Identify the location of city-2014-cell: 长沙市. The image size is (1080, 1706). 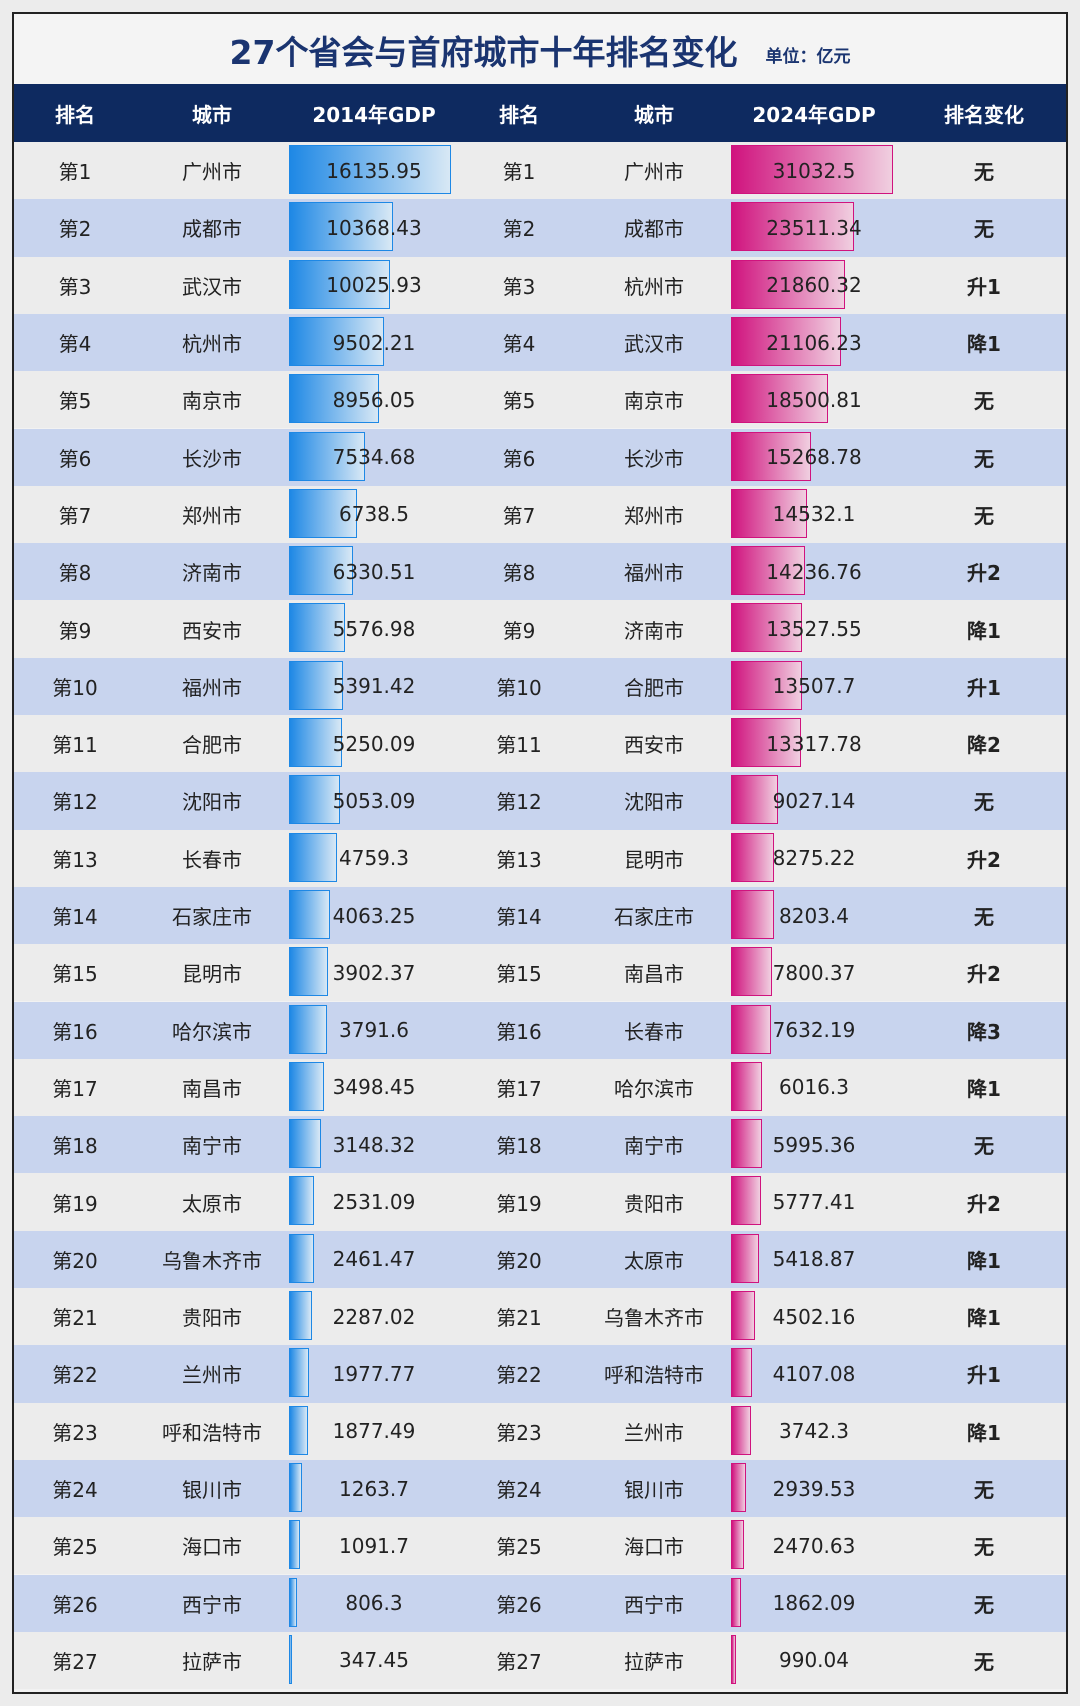
(212, 457).